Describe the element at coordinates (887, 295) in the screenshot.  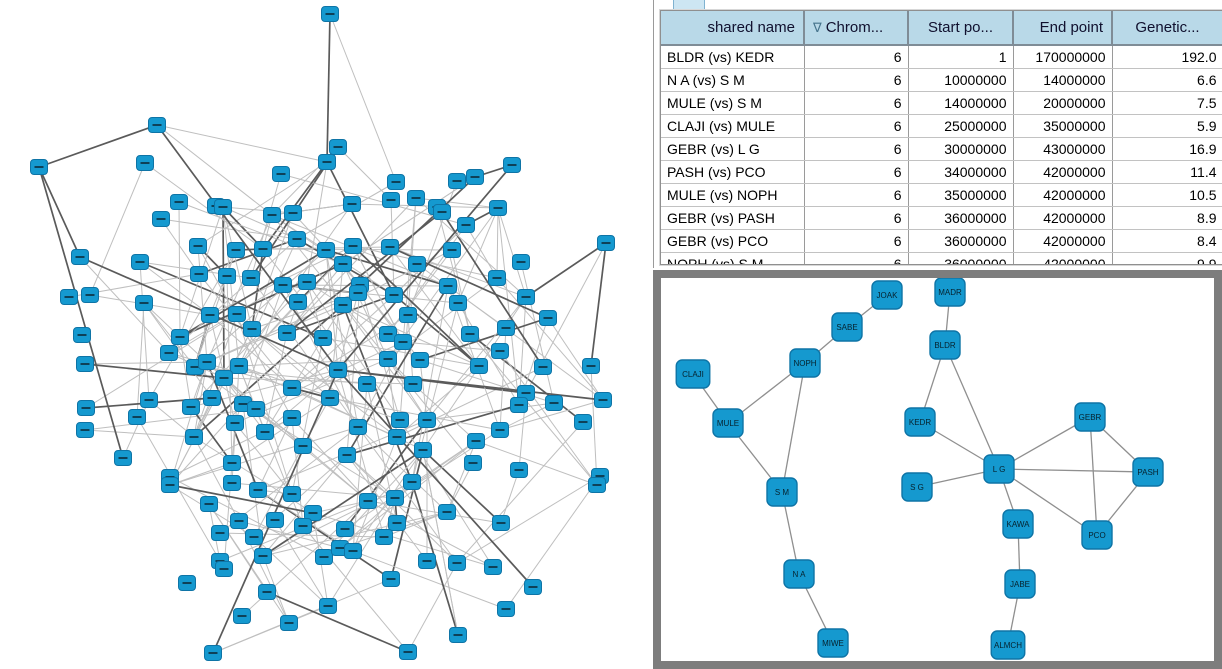
I see `subnetwork-node-joak: JOAK` at that location.